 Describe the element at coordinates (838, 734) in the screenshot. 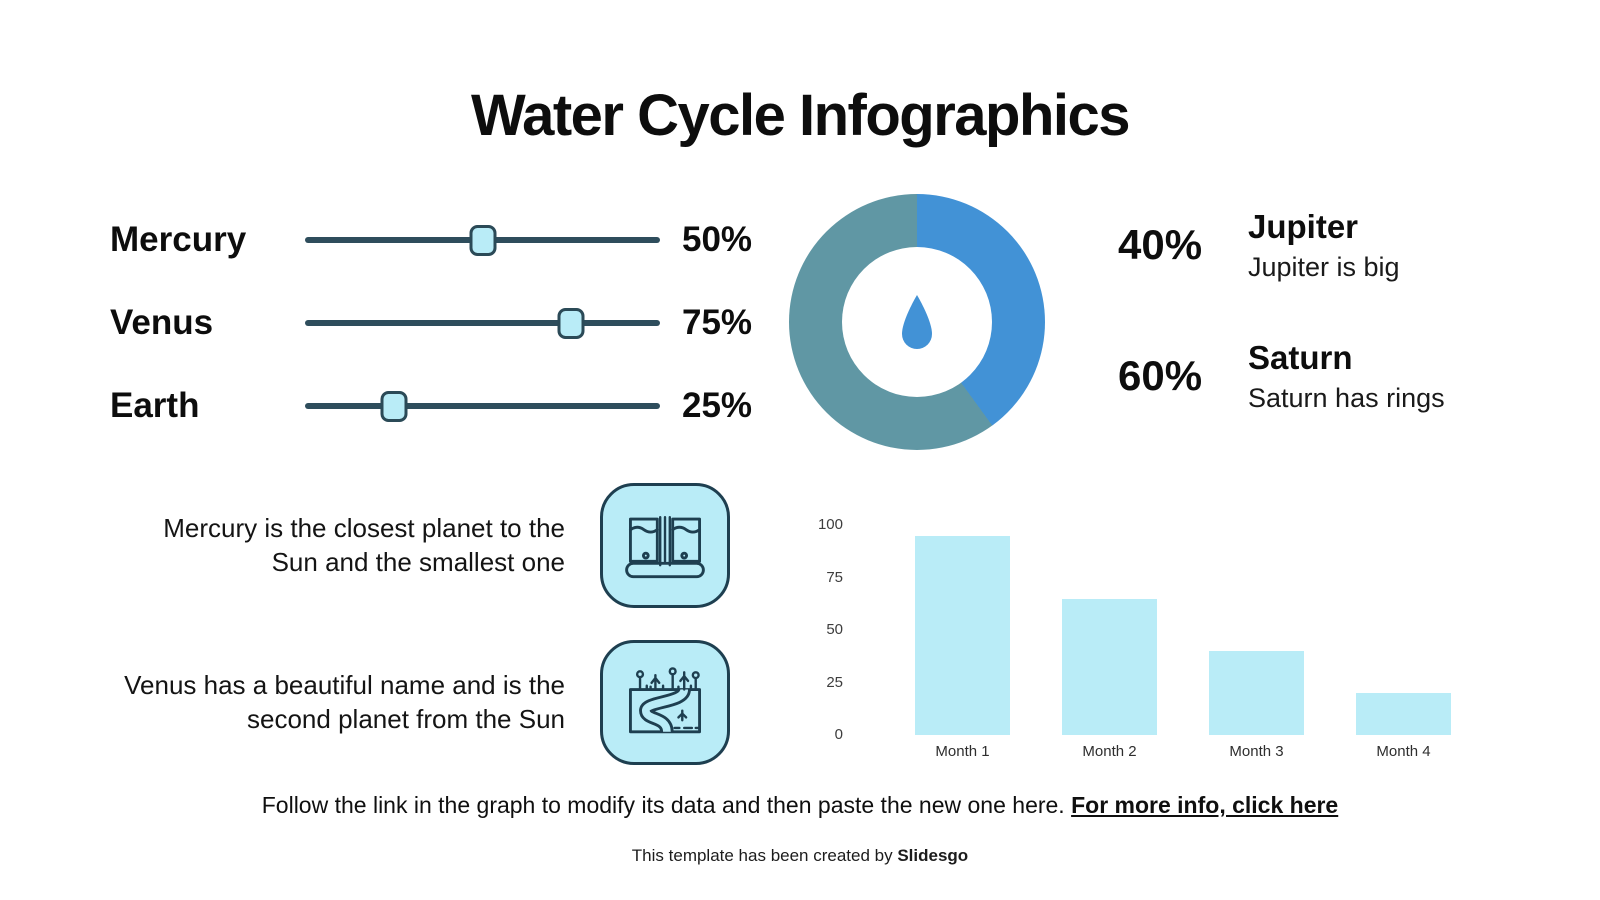

I see `y-axis-tick: 0` at that location.